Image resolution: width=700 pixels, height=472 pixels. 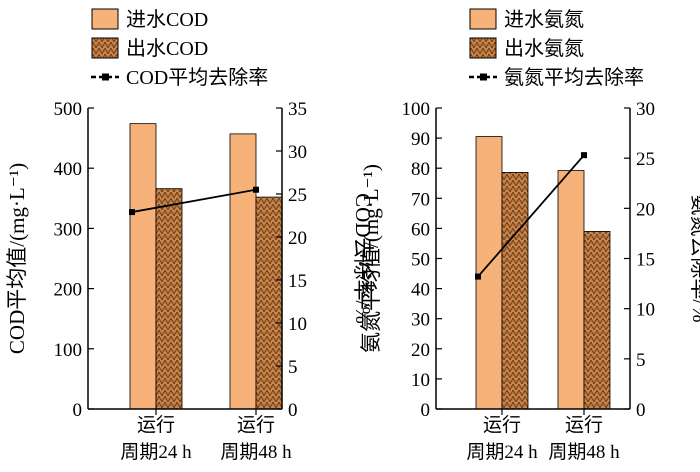 What do you see at coordinates (420, 260) in the screenshot?
I see `left-tick-label: 50` at bounding box center [420, 260].